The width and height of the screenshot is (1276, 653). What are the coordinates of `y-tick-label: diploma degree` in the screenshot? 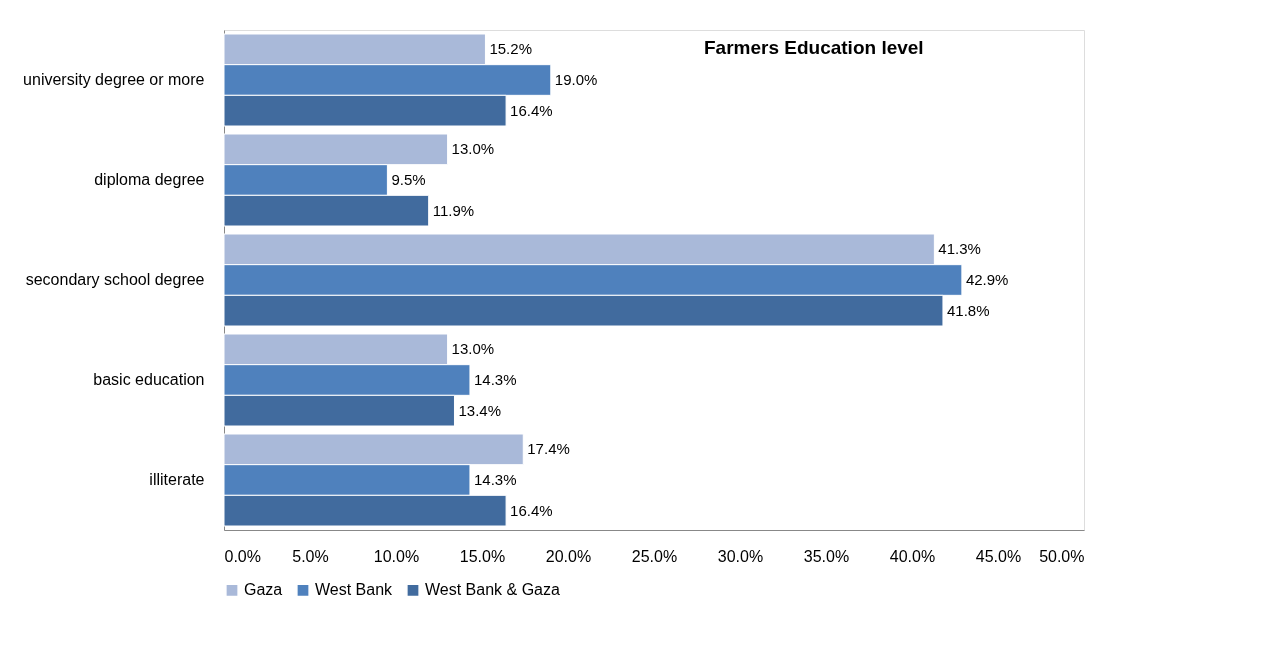 It's located at (149, 179).